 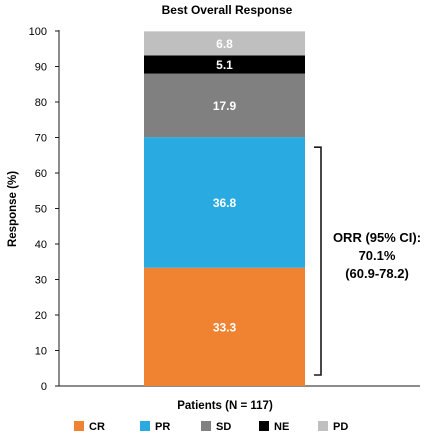 I want to click on legend-swatch-pd, so click(x=323, y=426).